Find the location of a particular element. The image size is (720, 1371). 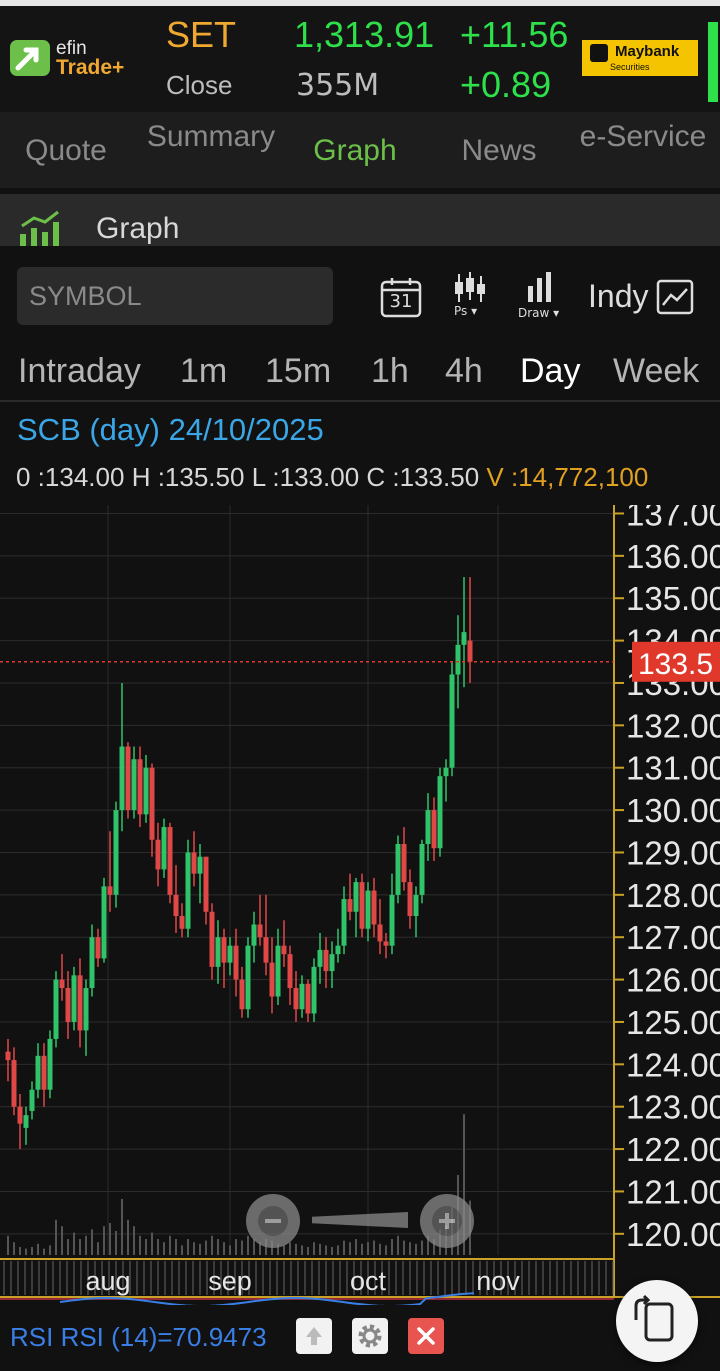

tab-news: News is located at coordinates (499, 175).